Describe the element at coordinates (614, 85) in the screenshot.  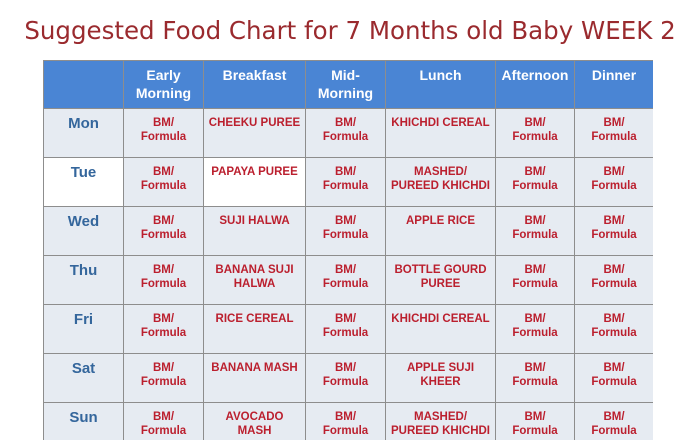
I see `header-dinner: Dinner` at that location.